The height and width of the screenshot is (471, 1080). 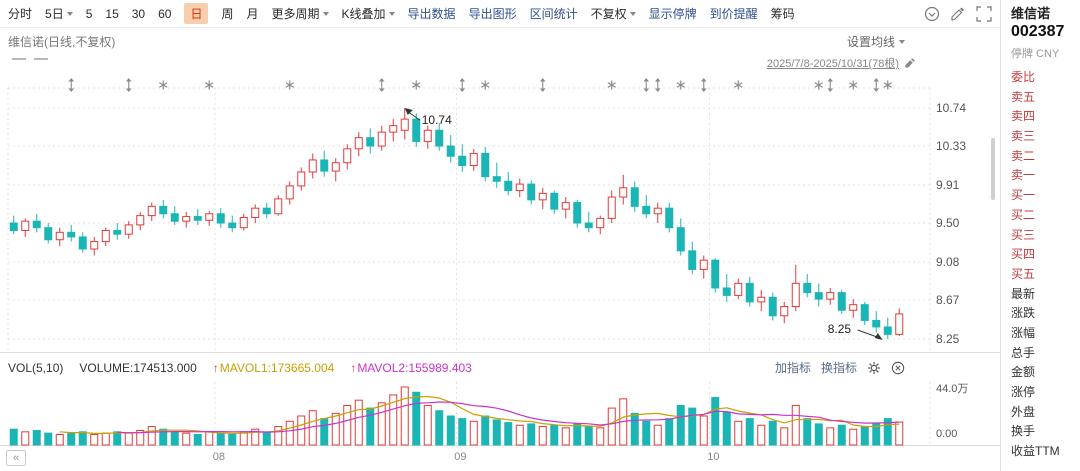 What do you see at coordinates (909, 63) in the screenshot?
I see `edit-icon` at bounding box center [909, 63].